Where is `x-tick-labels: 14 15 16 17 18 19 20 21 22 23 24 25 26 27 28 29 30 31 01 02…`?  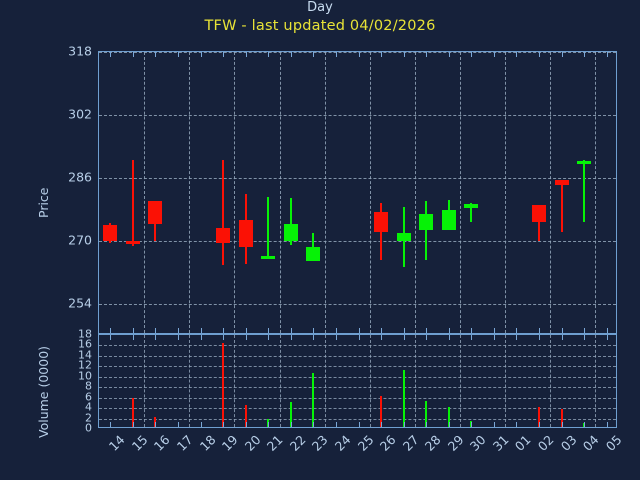
x-tick-labels: 14 15 16 17 18 19 20 21 22 23 24 25 26 27 28 29 30 31 01 02… is located at coordinates (361, 452).